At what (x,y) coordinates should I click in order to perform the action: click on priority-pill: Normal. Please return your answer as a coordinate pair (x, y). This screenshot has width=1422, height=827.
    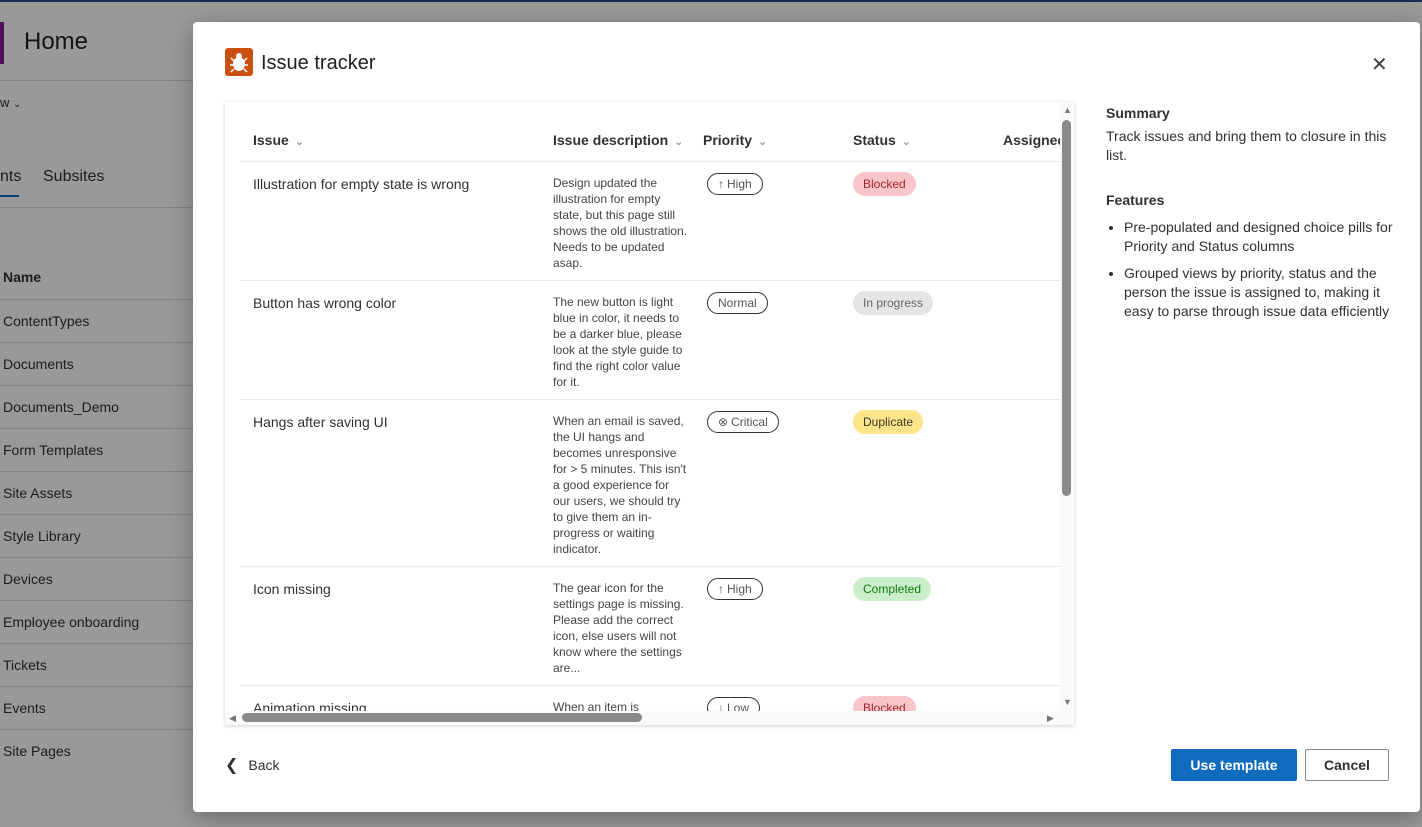
    Looking at the image, I should click on (737, 303).